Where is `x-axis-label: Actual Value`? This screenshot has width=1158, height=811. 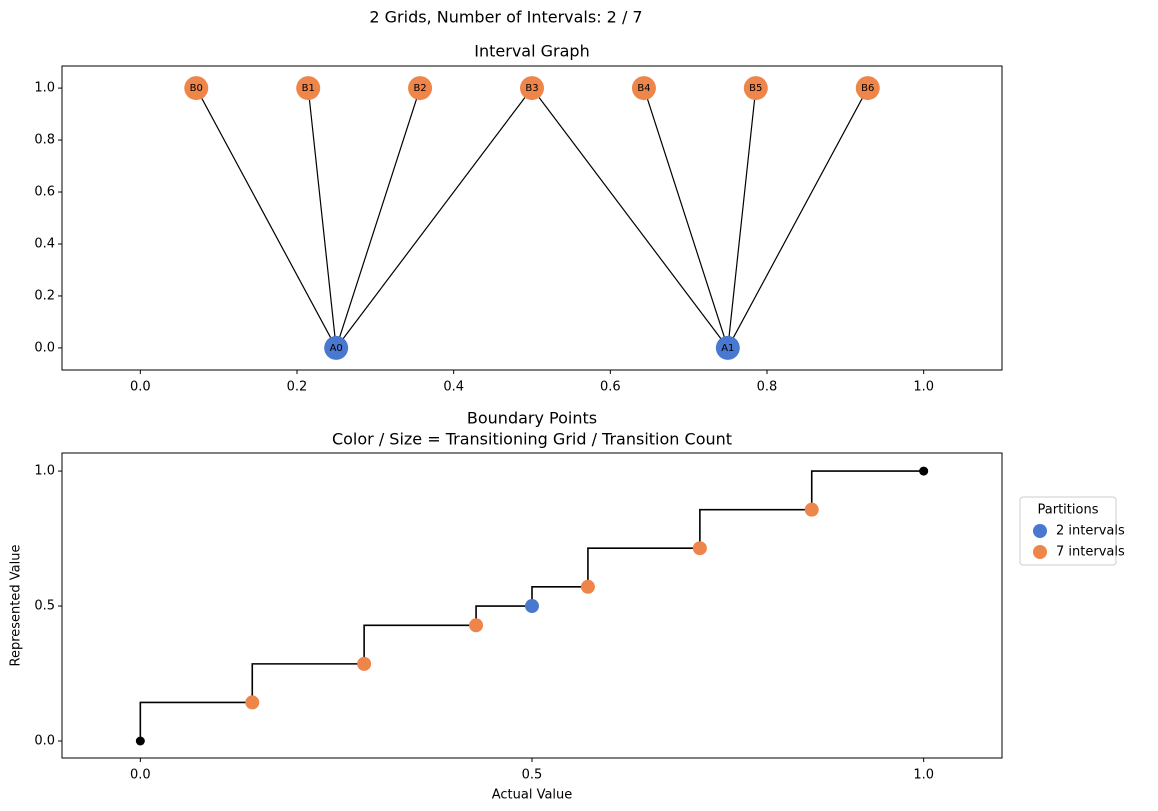 x-axis-label: Actual Value is located at coordinates (532, 795).